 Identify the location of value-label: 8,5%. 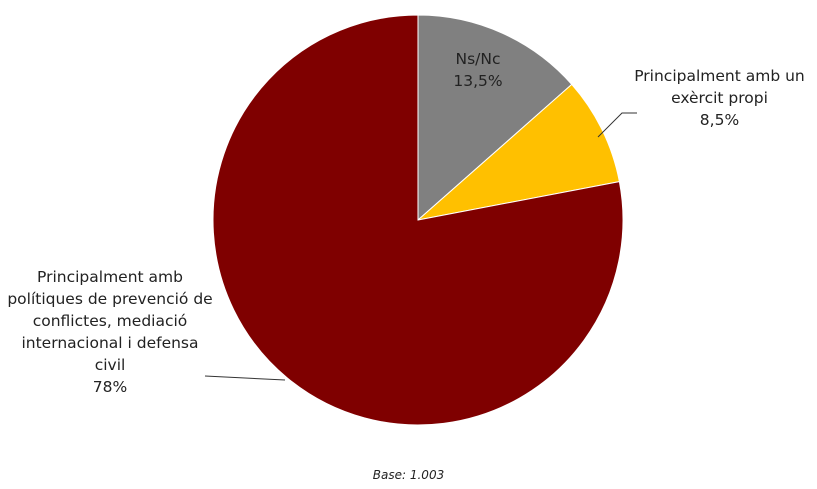
(719, 120).